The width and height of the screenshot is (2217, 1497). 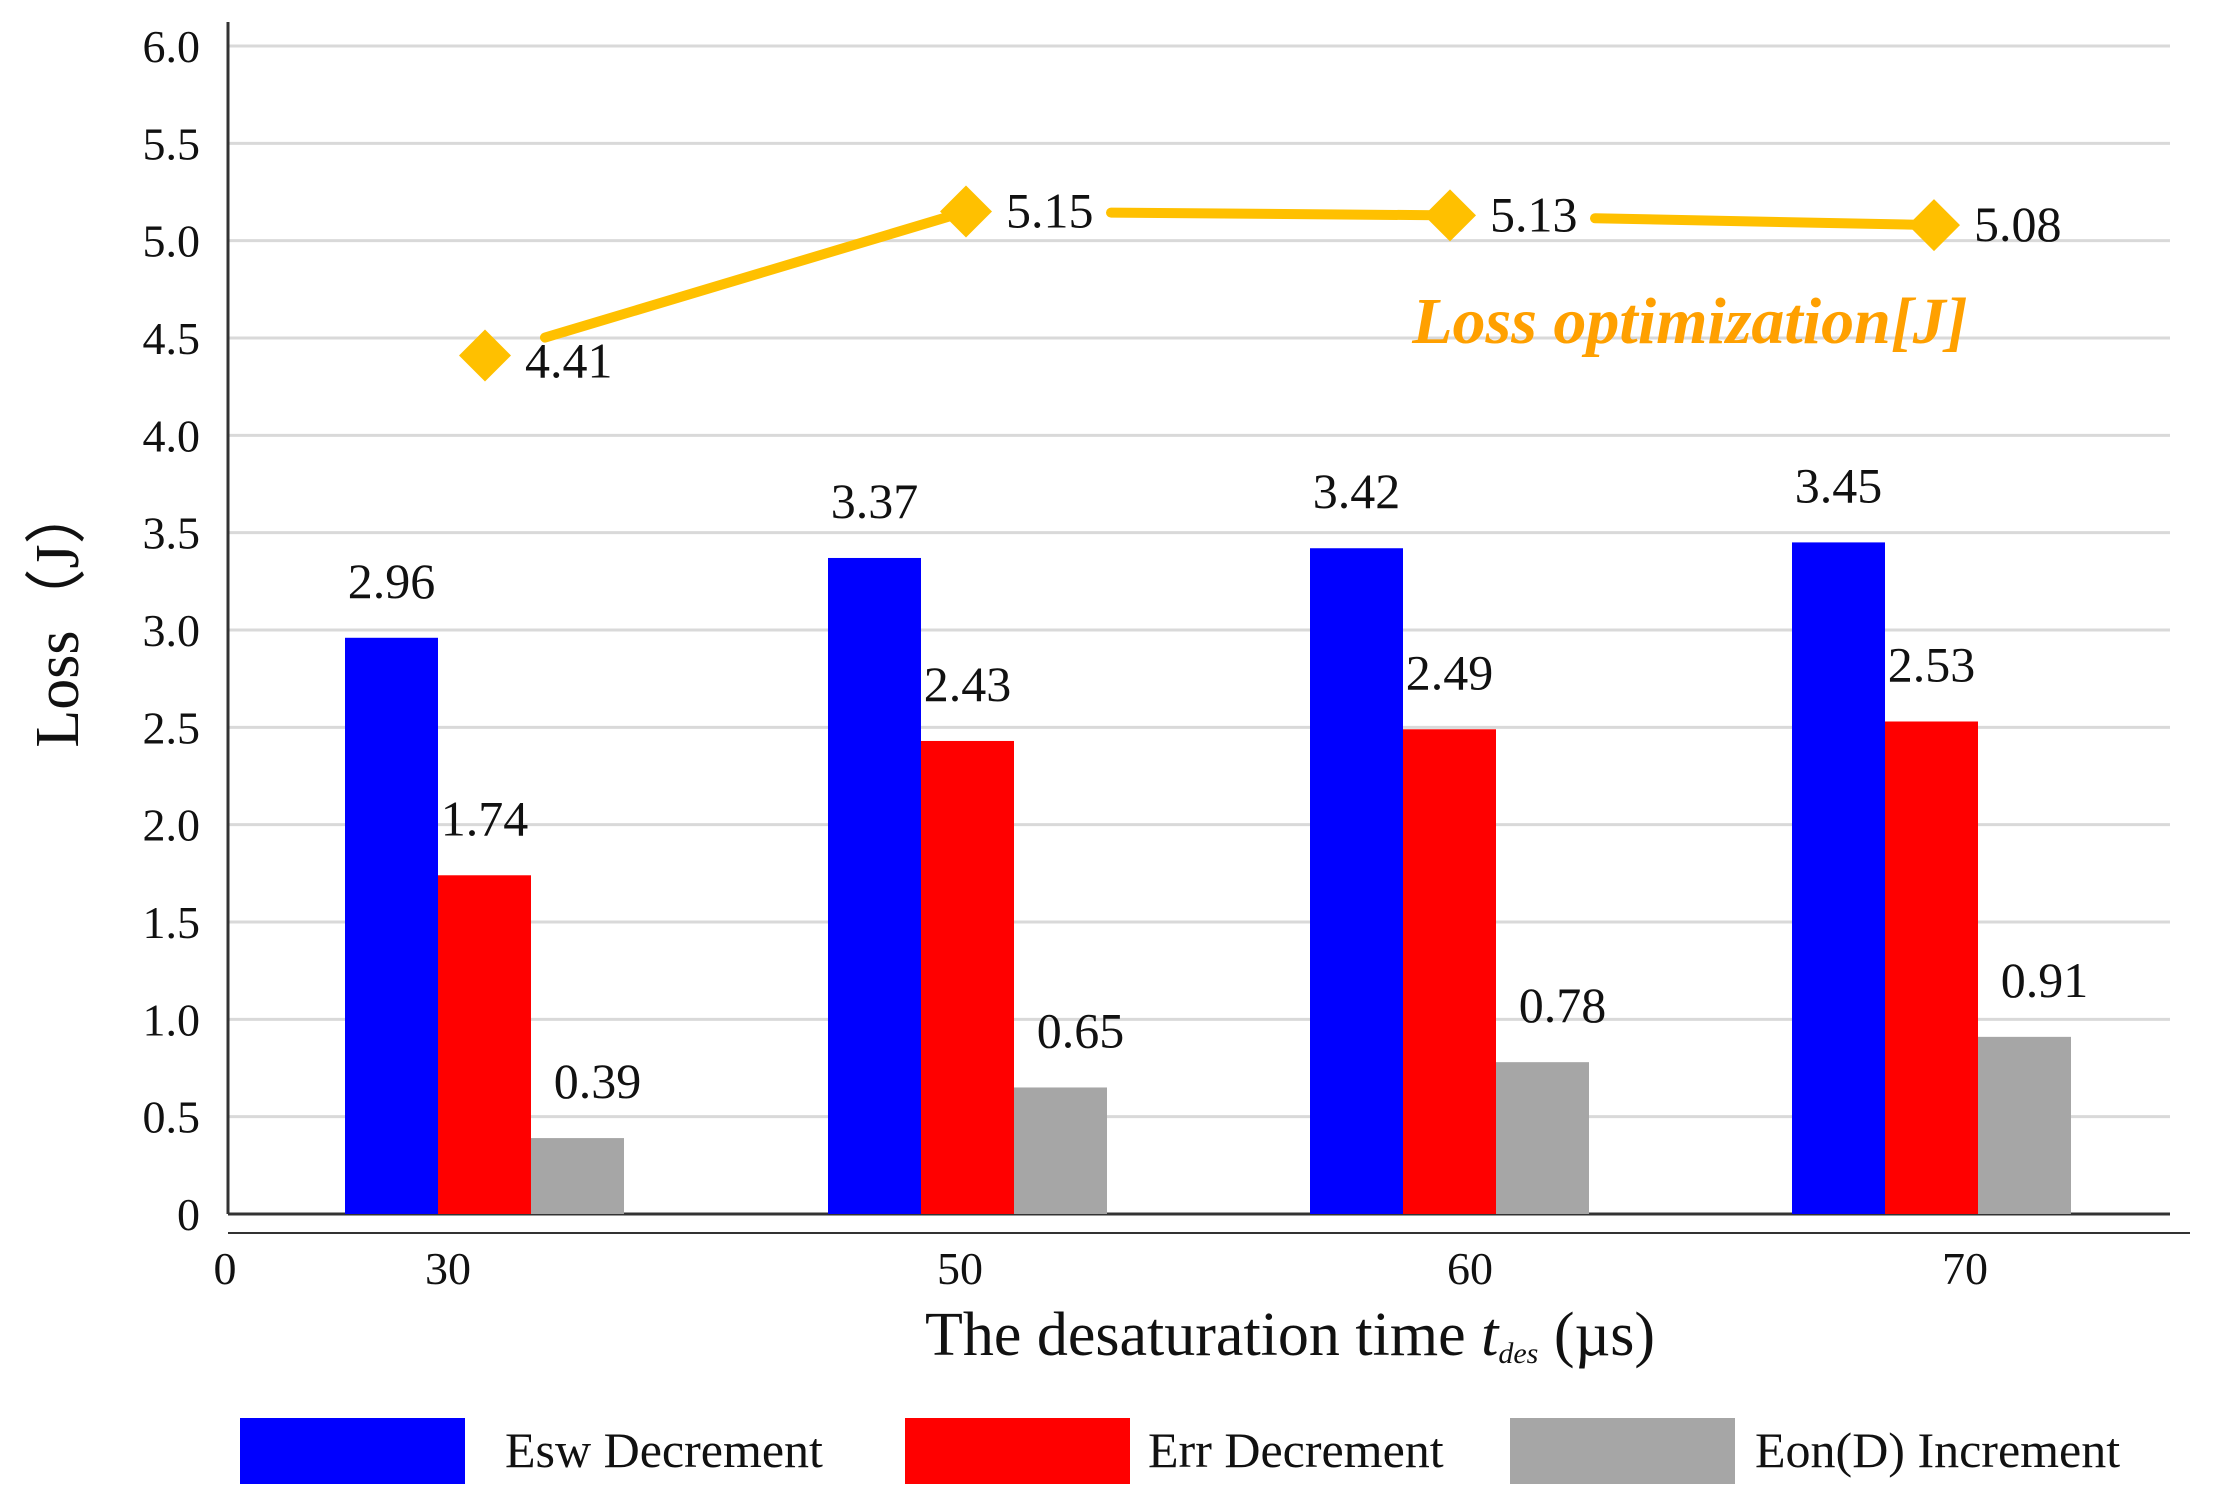 I want to click on x-axis-label-subscript: des, so click(x=1518, y=1353).